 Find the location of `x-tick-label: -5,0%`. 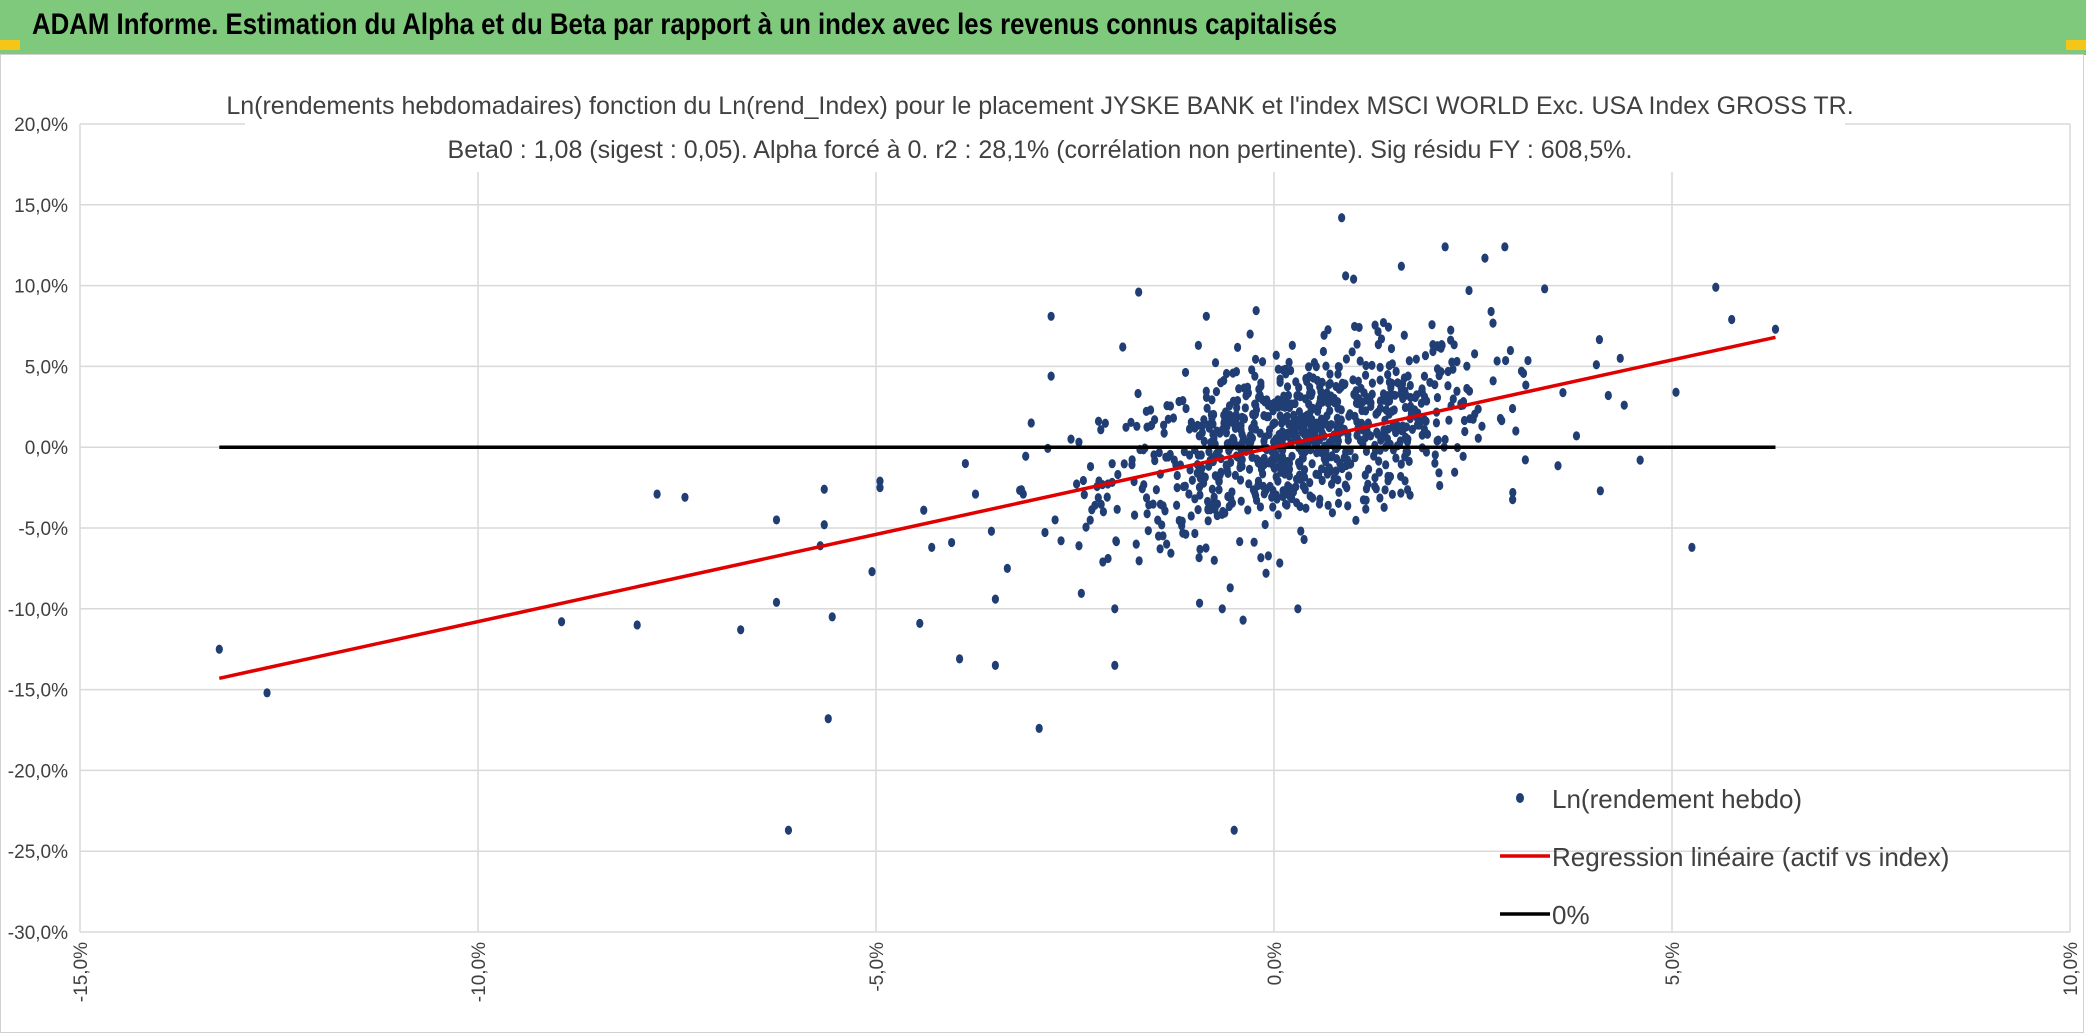

x-tick-label: -5,0% is located at coordinates (877, 967).